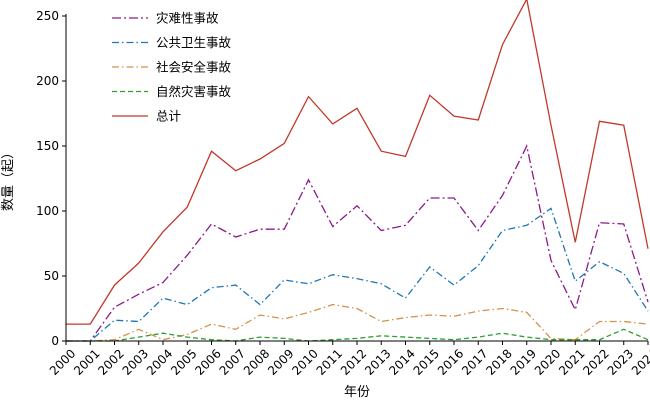  Describe the element at coordinates (86, 361) in the screenshot. I see `x-tick-label: 2001` at that location.